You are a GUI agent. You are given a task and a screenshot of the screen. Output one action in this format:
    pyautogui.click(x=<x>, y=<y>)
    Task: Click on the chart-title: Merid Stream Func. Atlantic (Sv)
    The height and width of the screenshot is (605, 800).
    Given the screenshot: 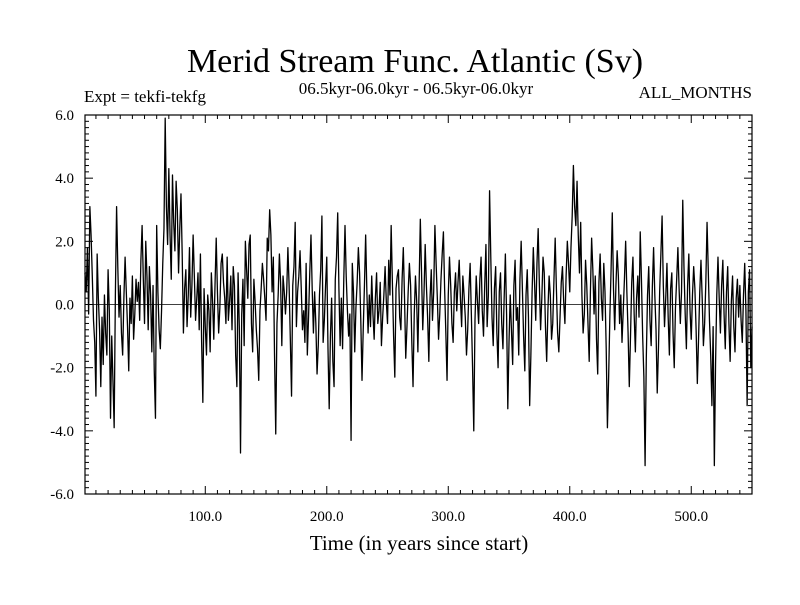 What is the action you would take?
    pyautogui.click(x=415, y=61)
    